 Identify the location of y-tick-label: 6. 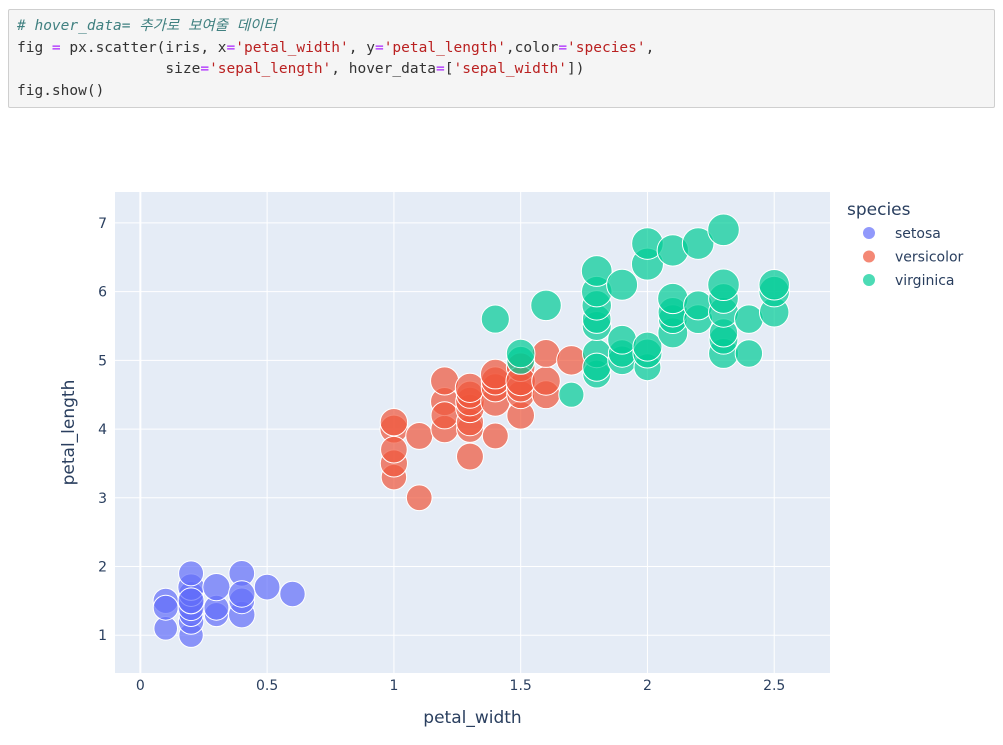
(102, 293).